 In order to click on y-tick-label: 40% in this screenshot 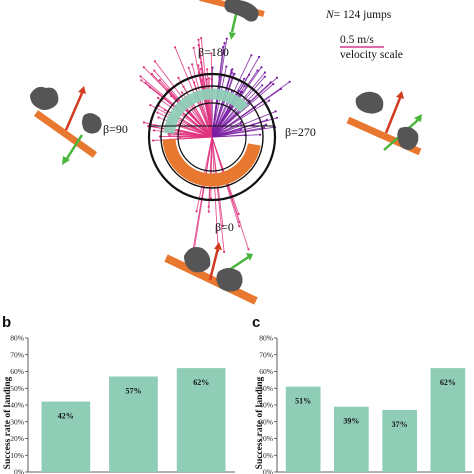, I will do `click(17, 405)`.